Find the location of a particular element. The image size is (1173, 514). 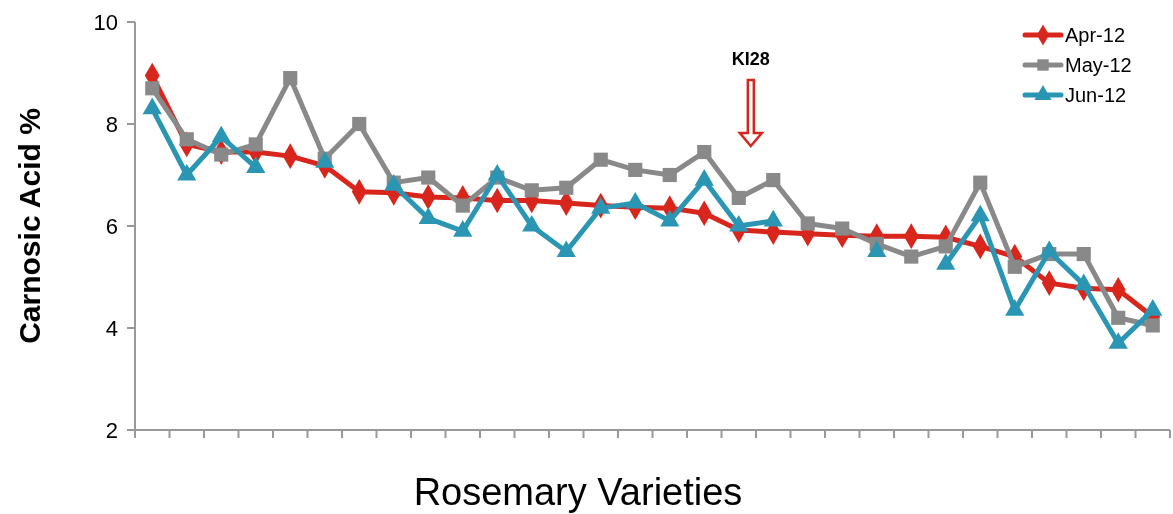

y-tick-label: 2 is located at coordinates (111, 430).